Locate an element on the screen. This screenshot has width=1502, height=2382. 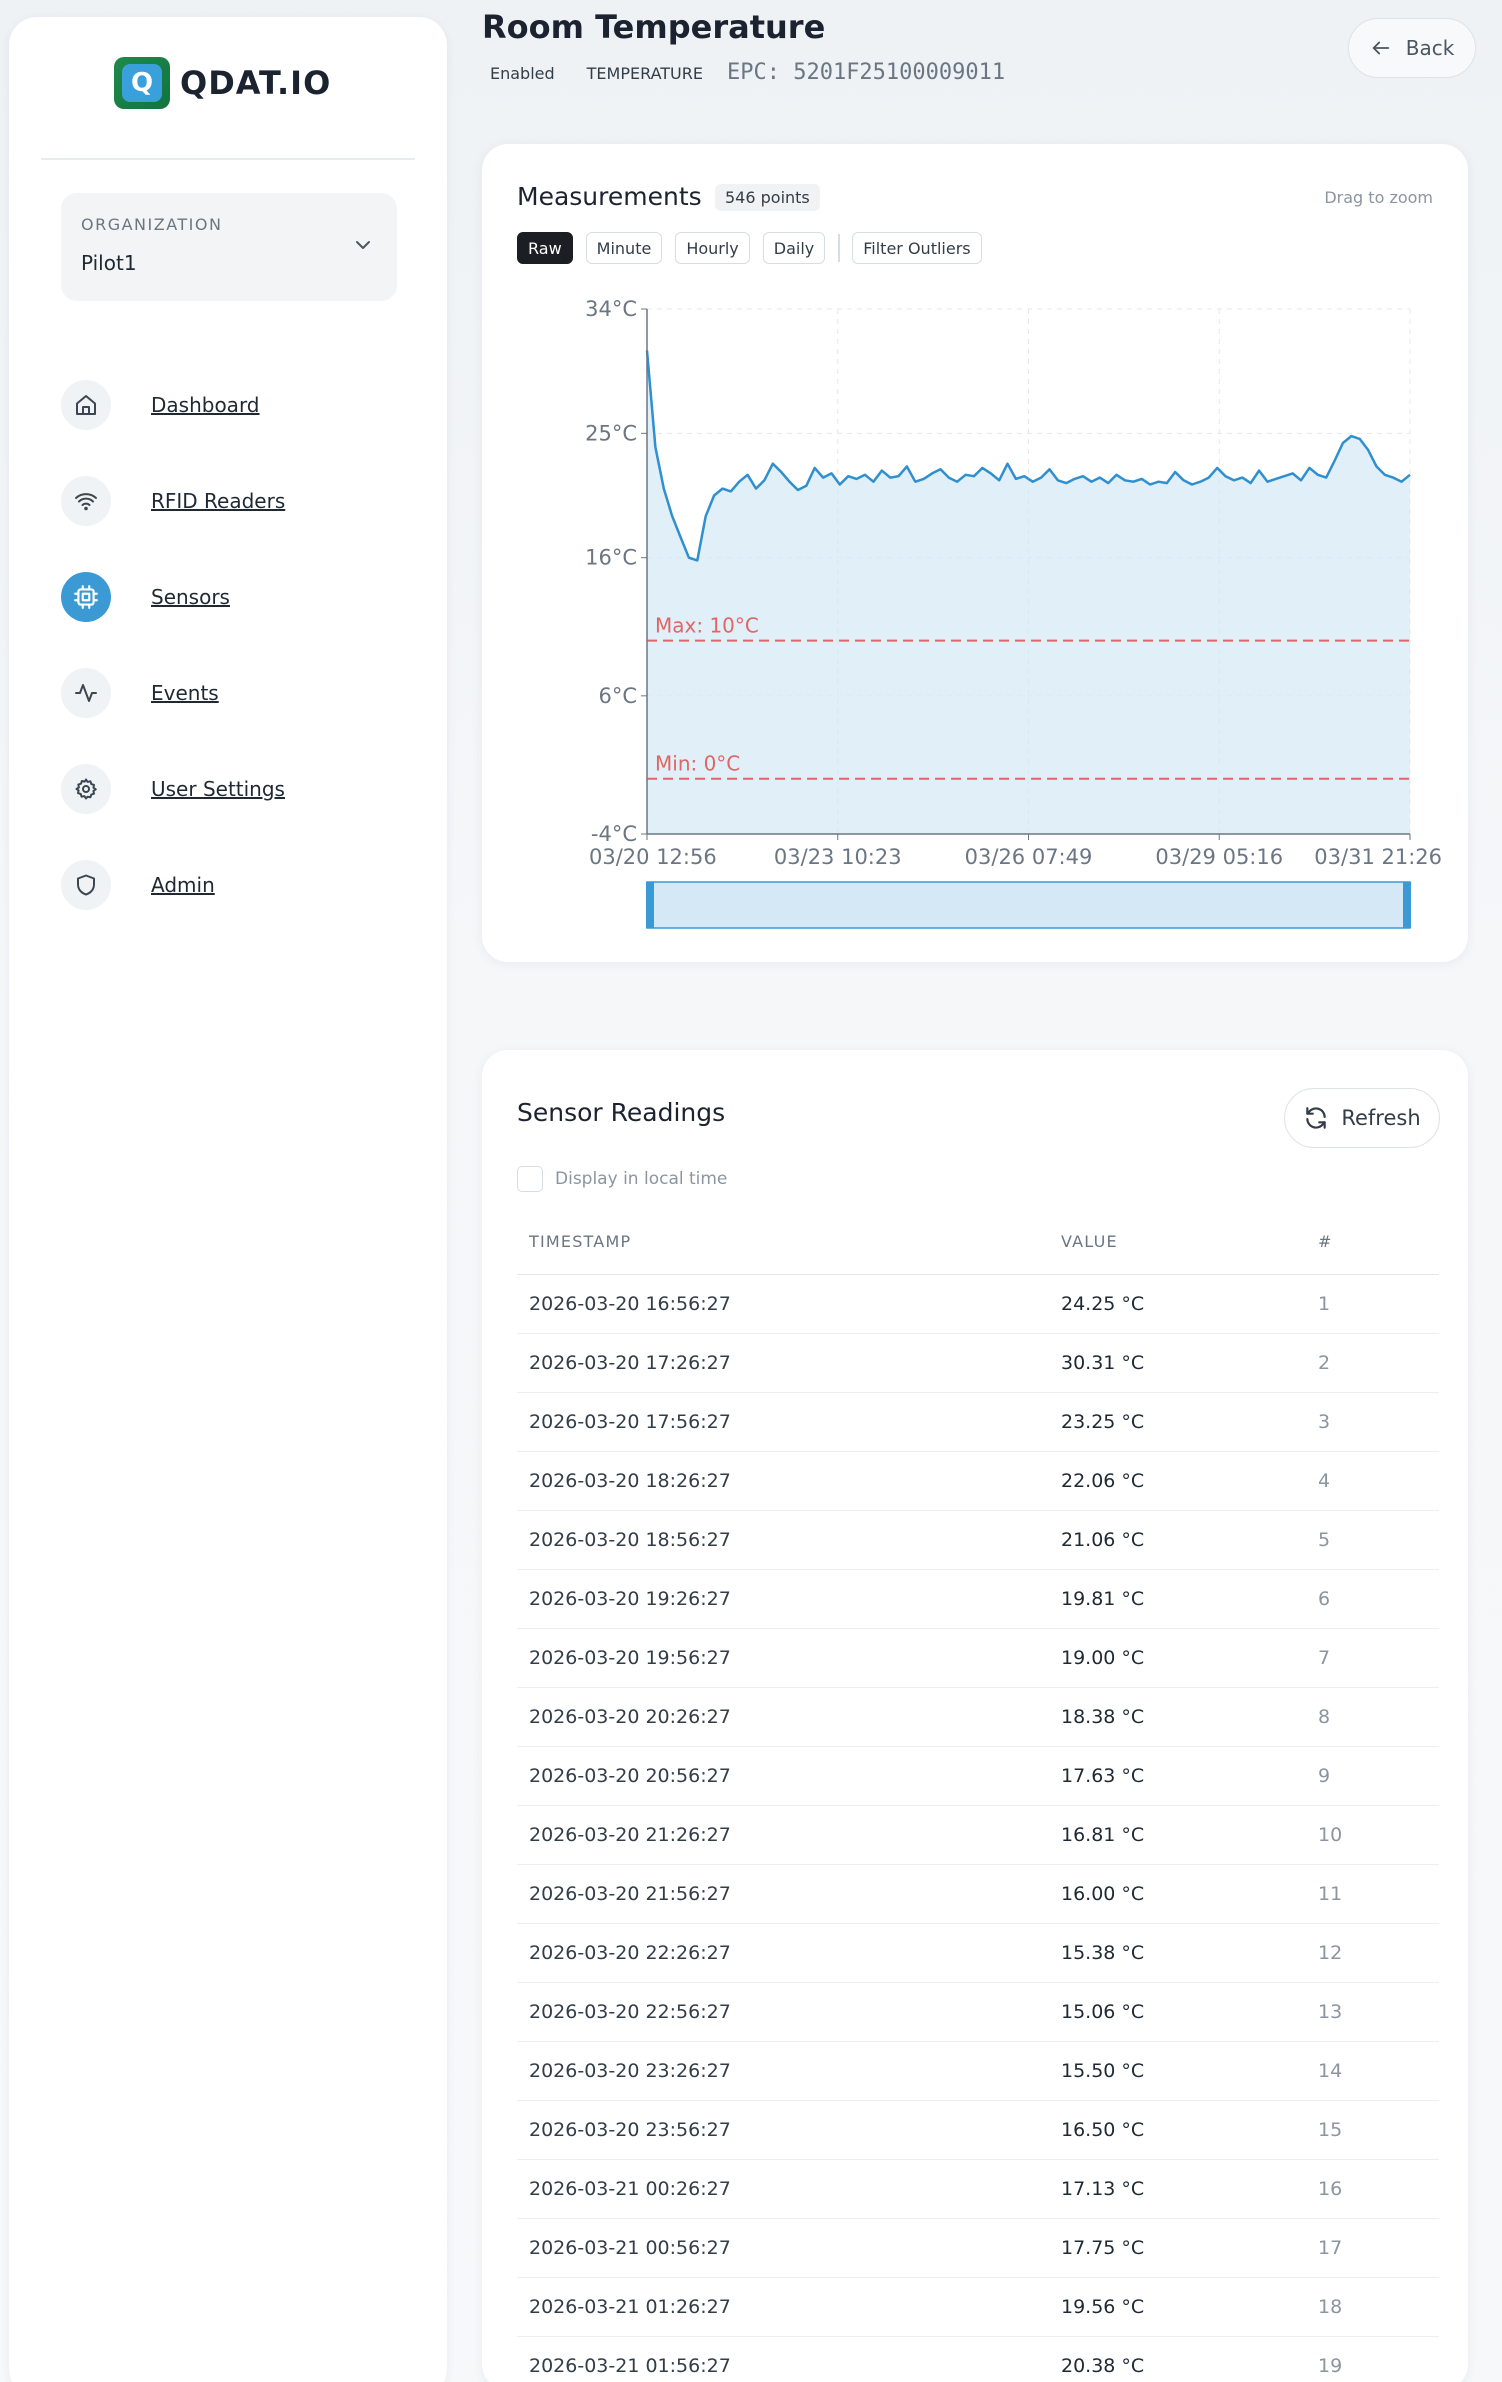
cell-timestamp: 2026-03-20 19:56:27 is located at coordinates (783, 1658).